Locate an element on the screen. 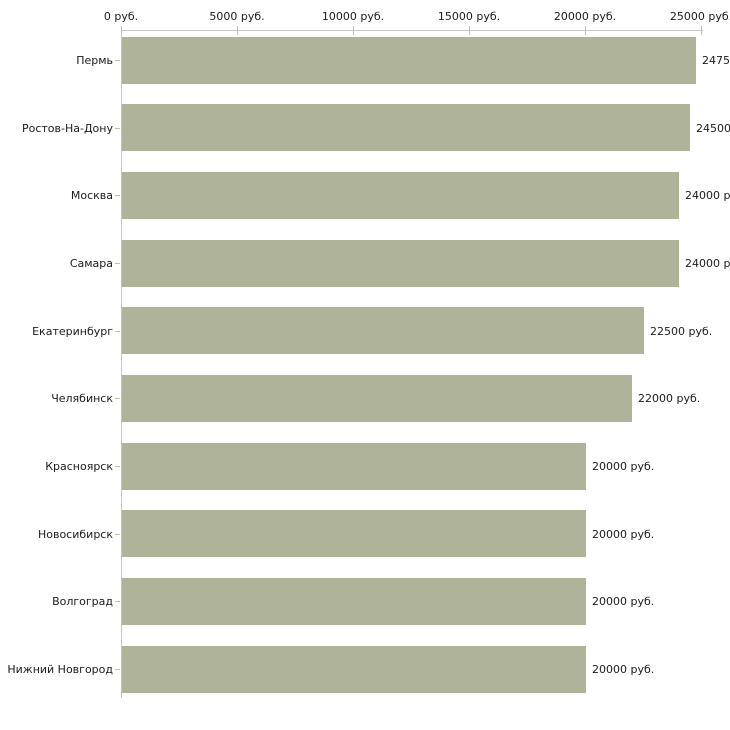  x-axis-tick-label: 5000 руб. is located at coordinates (237, 16).